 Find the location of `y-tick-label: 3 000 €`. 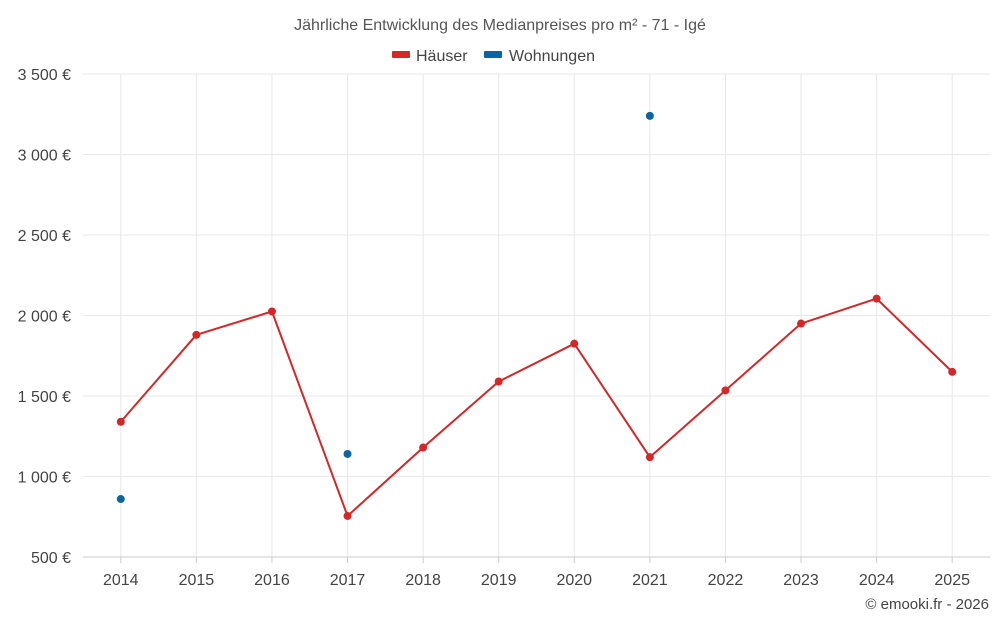

y-tick-label: 3 000 € is located at coordinates (44, 156).